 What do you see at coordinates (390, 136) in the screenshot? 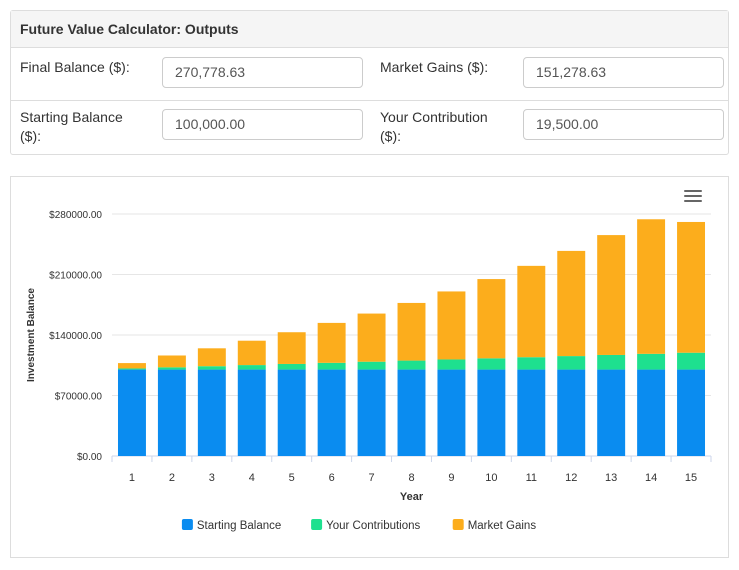
I see `contribution-label-line2: ($):` at bounding box center [390, 136].